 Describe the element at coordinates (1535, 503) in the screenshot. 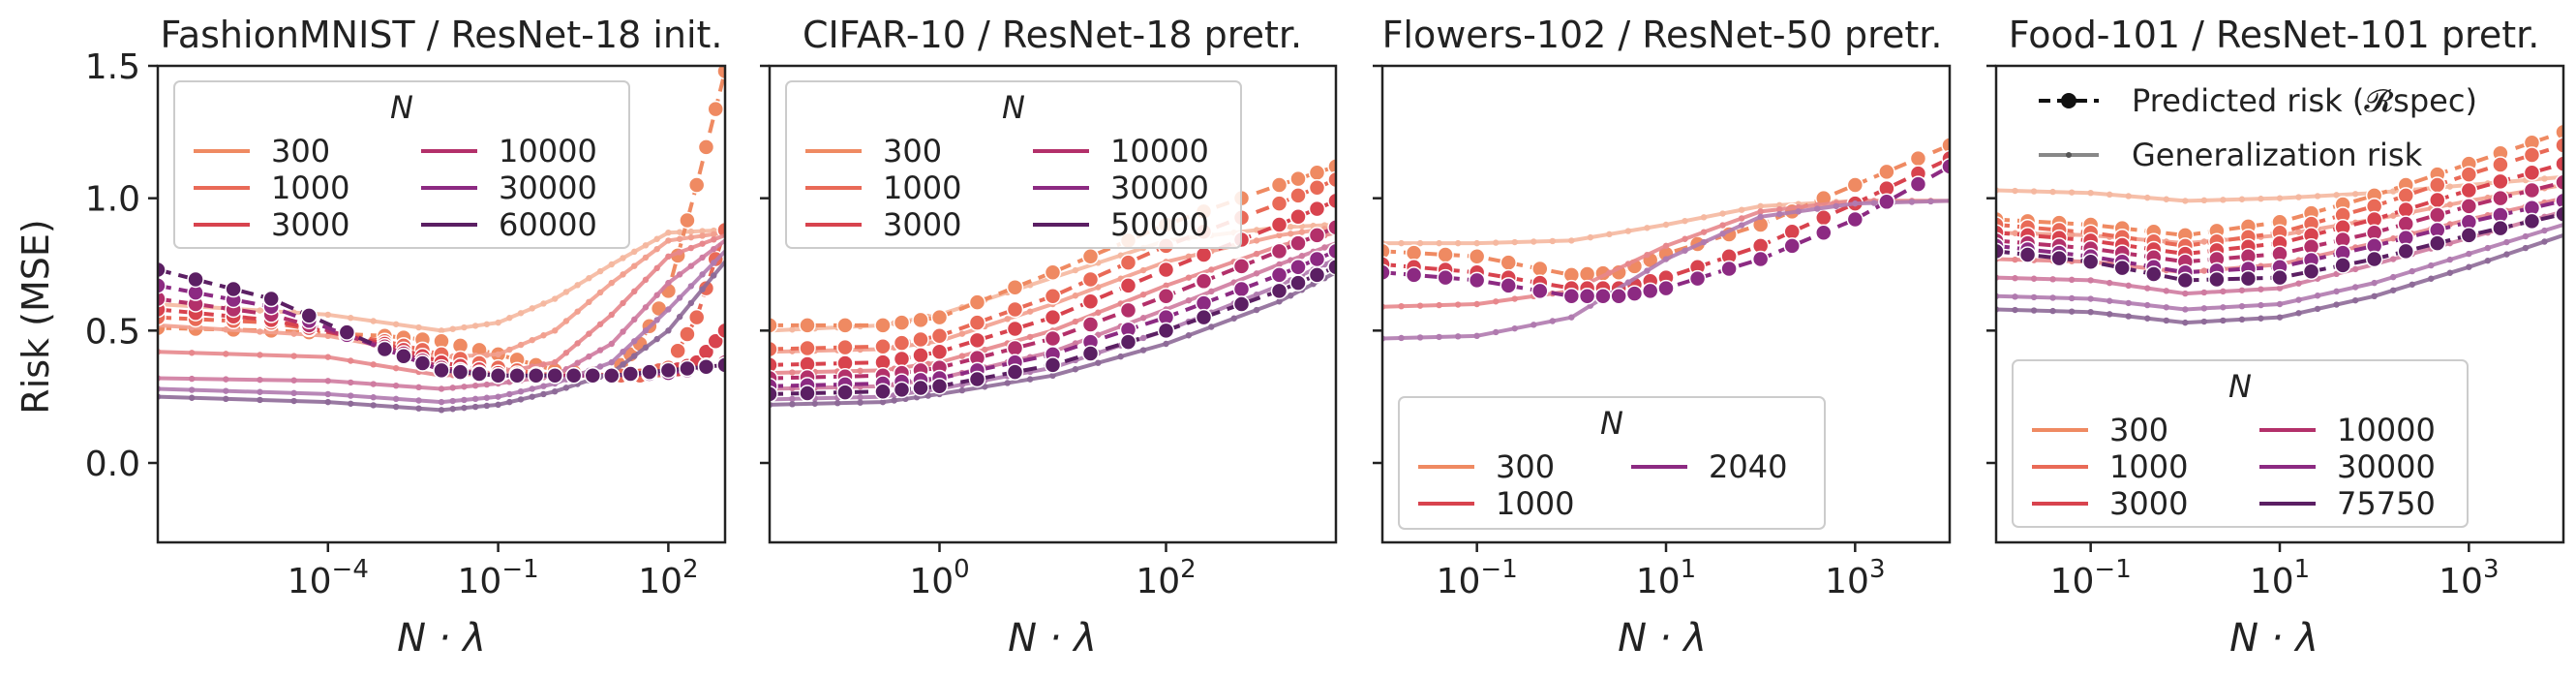

I see `legend-entry: 1000` at that location.